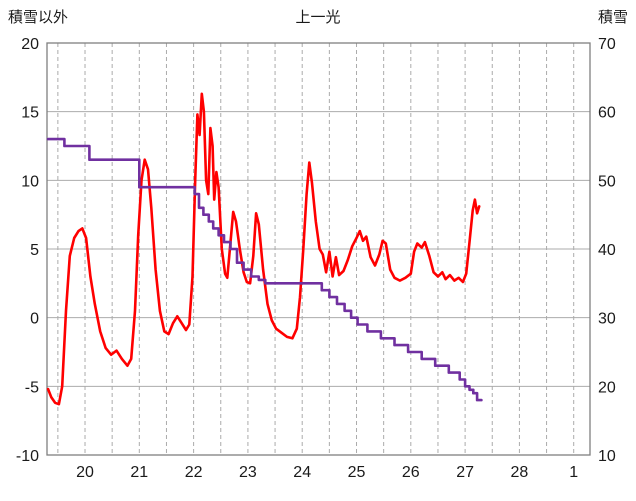 The image size is (636, 501). I want to click on left-axis-tick-label: -5, so click(32, 387).